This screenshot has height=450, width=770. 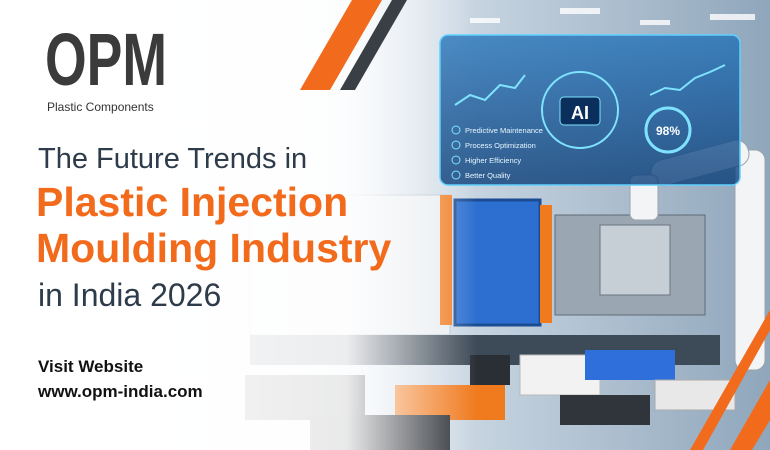 What do you see at coordinates (504, 130) in the screenshot?
I see `feature-label: Predictive Maintenance` at bounding box center [504, 130].